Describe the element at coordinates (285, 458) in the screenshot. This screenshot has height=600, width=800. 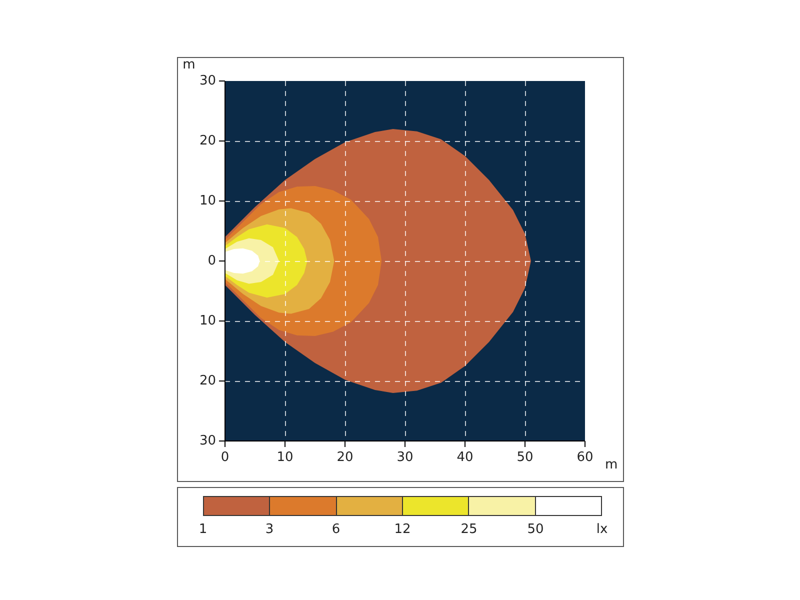
I see `x-tick-label: 10` at that location.